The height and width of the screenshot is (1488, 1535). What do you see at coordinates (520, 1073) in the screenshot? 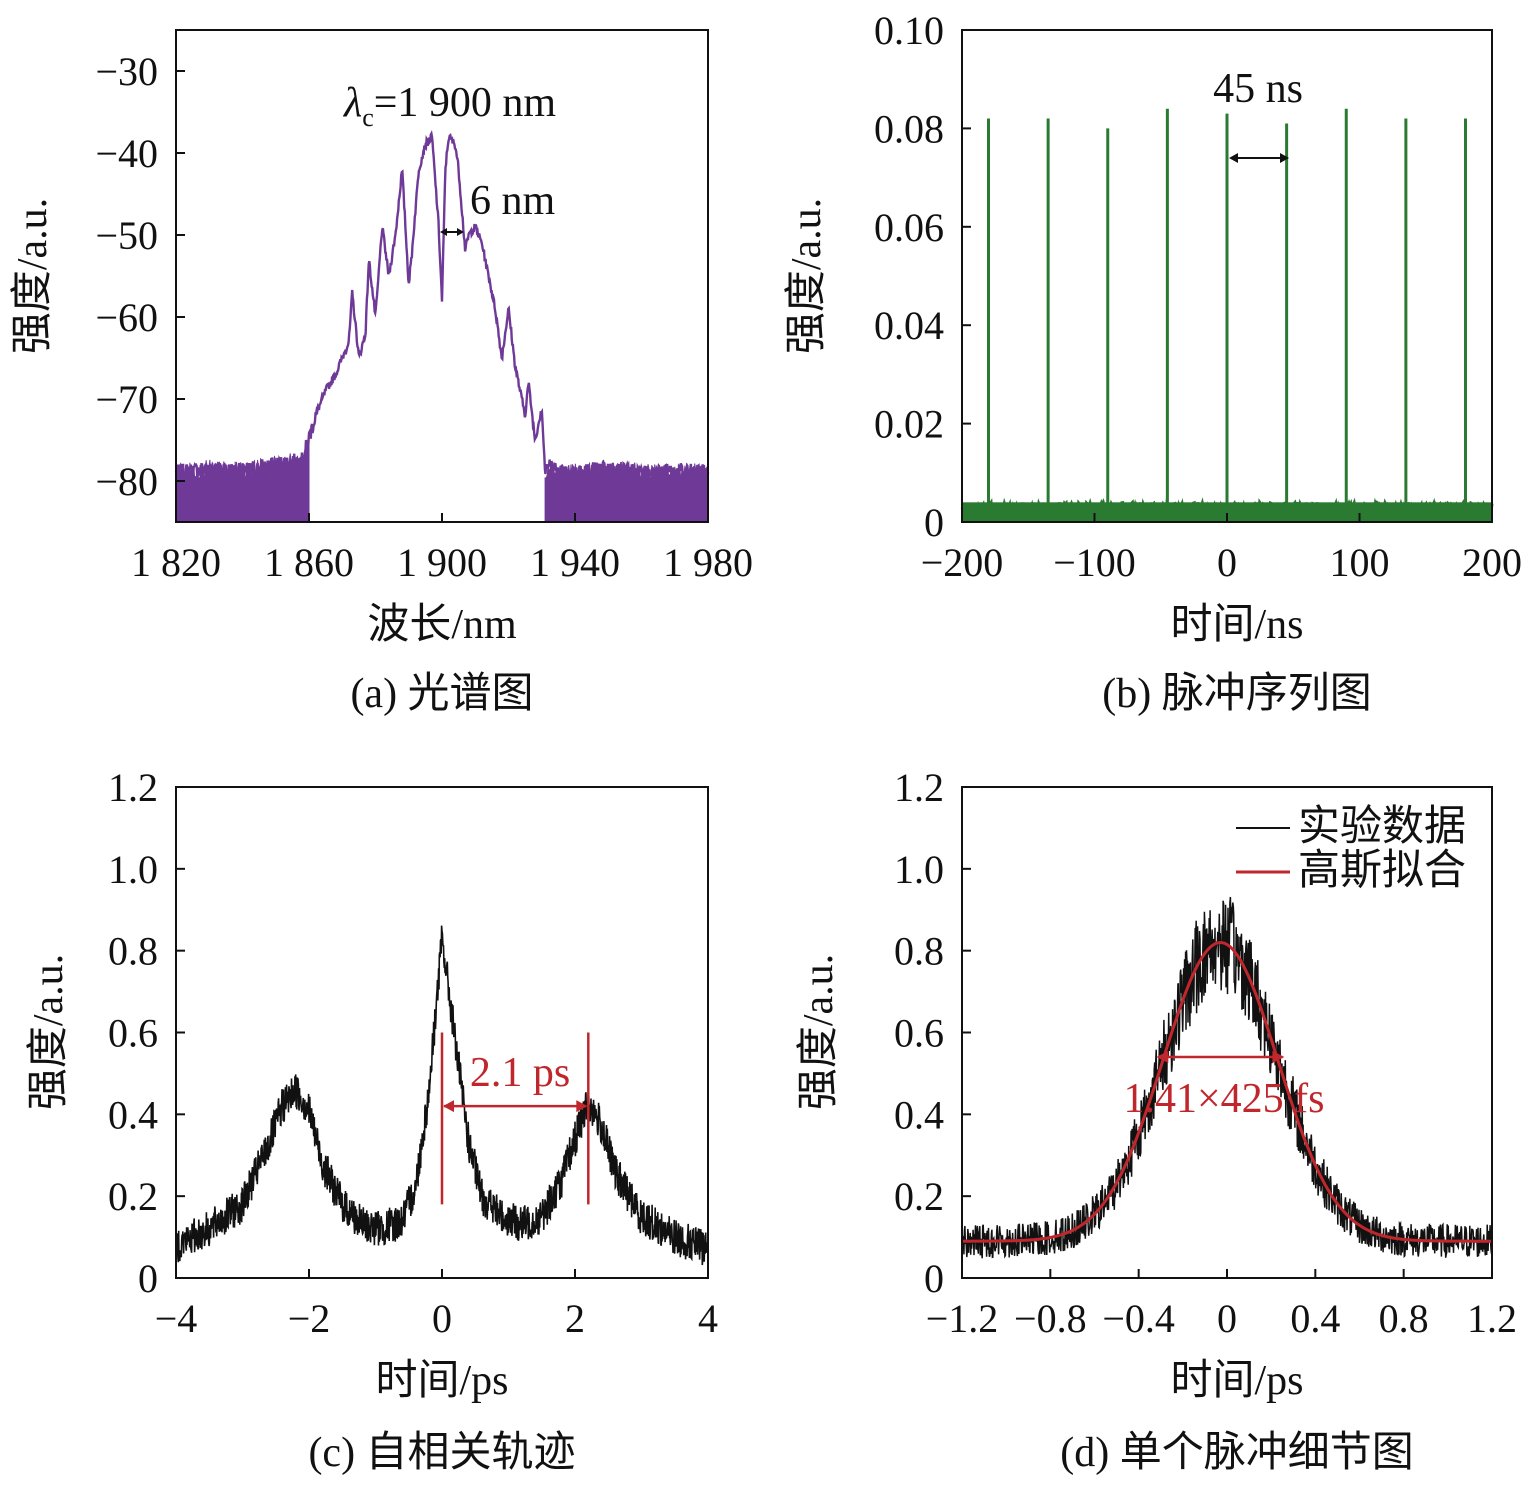
I see `separation-label: 2.1 ps` at bounding box center [520, 1073].